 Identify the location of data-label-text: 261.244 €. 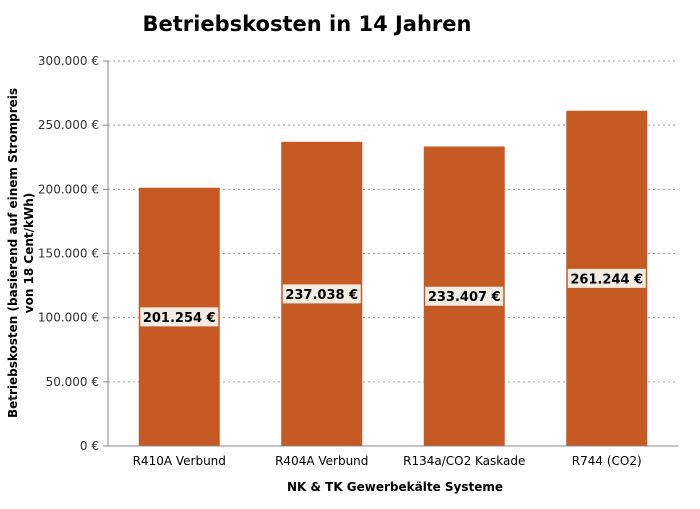
(606, 279).